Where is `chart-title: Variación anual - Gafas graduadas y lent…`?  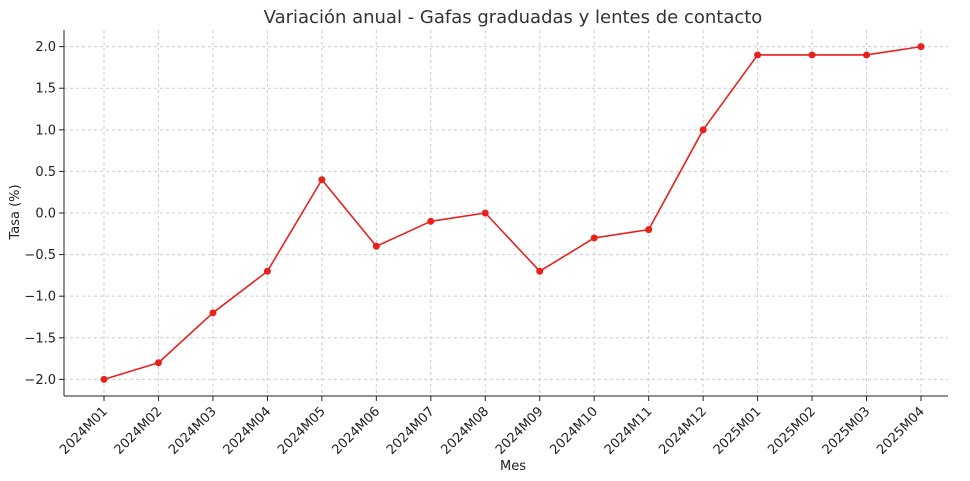 chart-title: Variación anual - Gafas graduadas y lent… is located at coordinates (513, 17).